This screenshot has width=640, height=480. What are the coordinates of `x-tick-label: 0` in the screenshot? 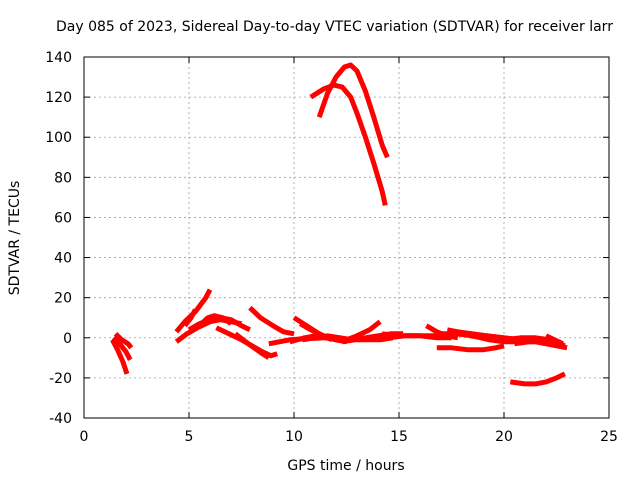 It's located at (84, 437).